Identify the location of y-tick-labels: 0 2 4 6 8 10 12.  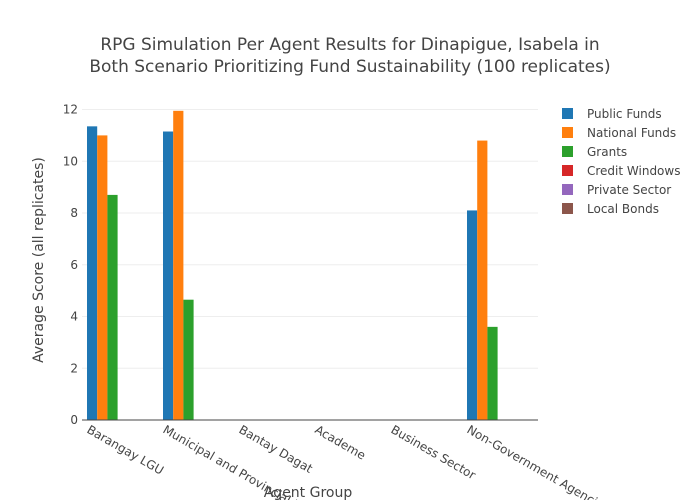
(70, 265).